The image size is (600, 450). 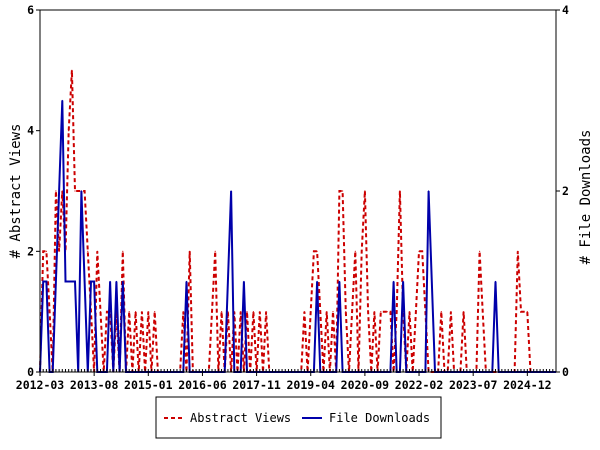 What do you see at coordinates (256, 385) in the screenshot?
I see `x-tick-label: 2017-11` at bounding box center [256, 385].